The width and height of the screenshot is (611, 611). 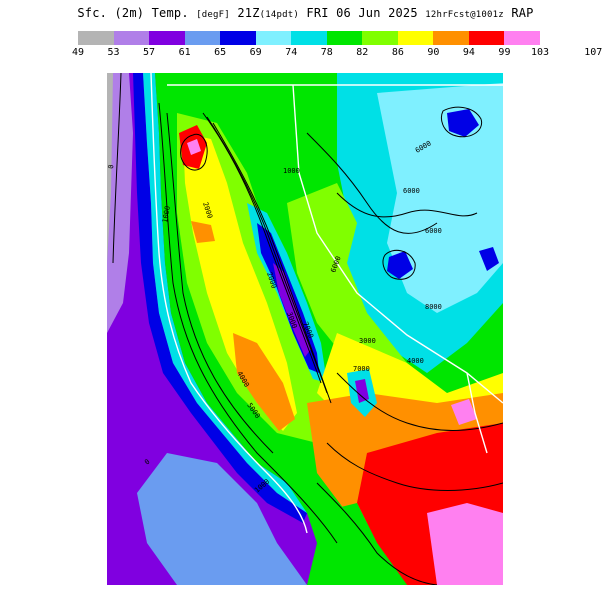 What do you see at coordinates (362, 544) in the screenshot?
I see `socal-green-band` at bounding box center [362, 544].